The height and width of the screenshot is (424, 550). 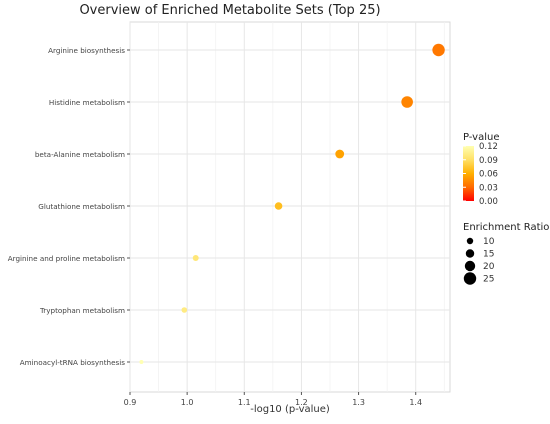 I want to click on x-tick-label: 1.1, so click(x=244, y=402).